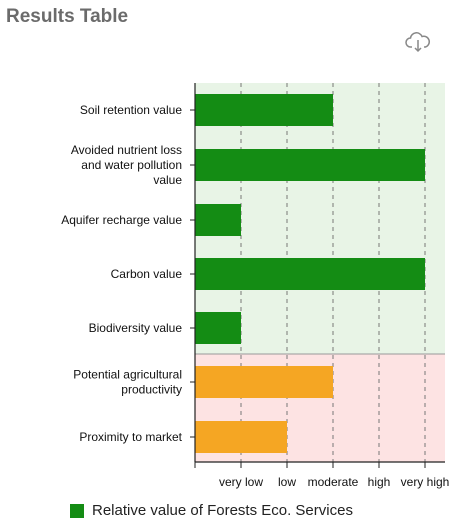 The width and height of the screenshot is (457, 529). What do you see at coordinates (379, 482) in the screenshot?
I see `x-tick-label: high` at bounding box center [379, 482].